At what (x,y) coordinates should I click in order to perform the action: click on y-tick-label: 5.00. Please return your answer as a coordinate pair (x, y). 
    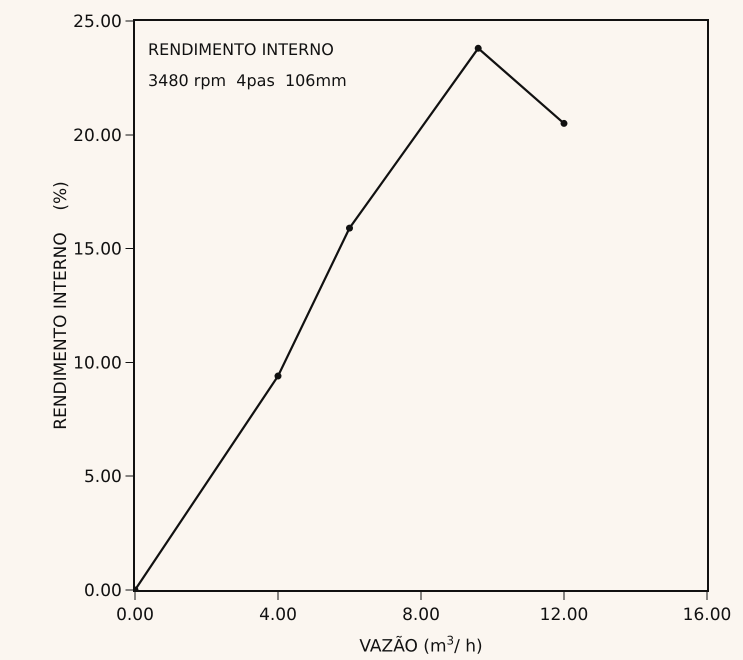
    Looking at the image, I should click on (103, 477).